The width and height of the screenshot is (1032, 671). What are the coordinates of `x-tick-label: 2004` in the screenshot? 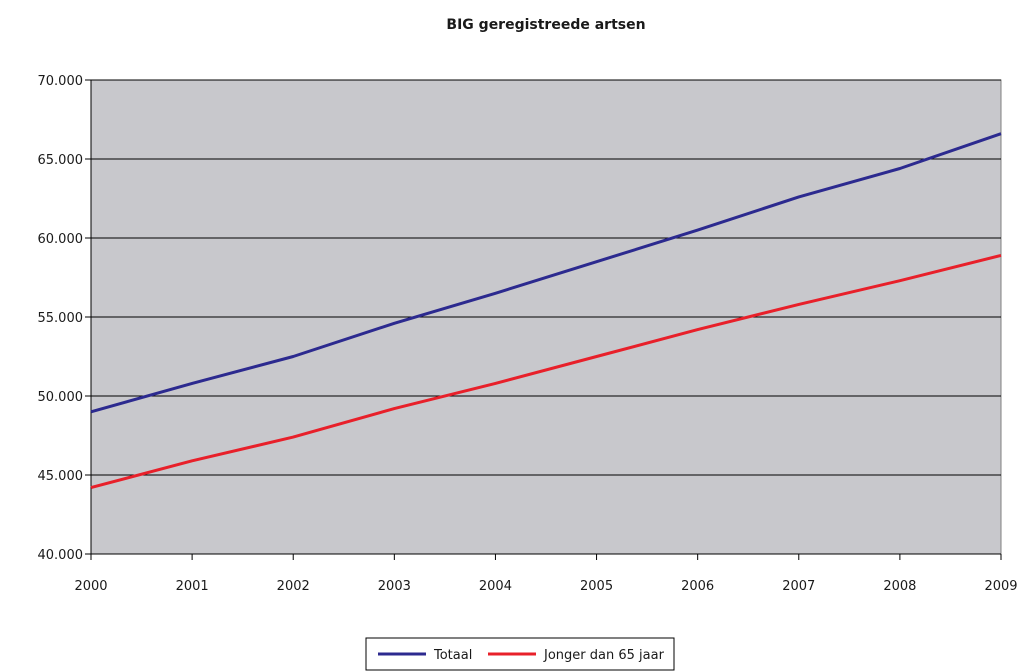 It's located at (495, 586).